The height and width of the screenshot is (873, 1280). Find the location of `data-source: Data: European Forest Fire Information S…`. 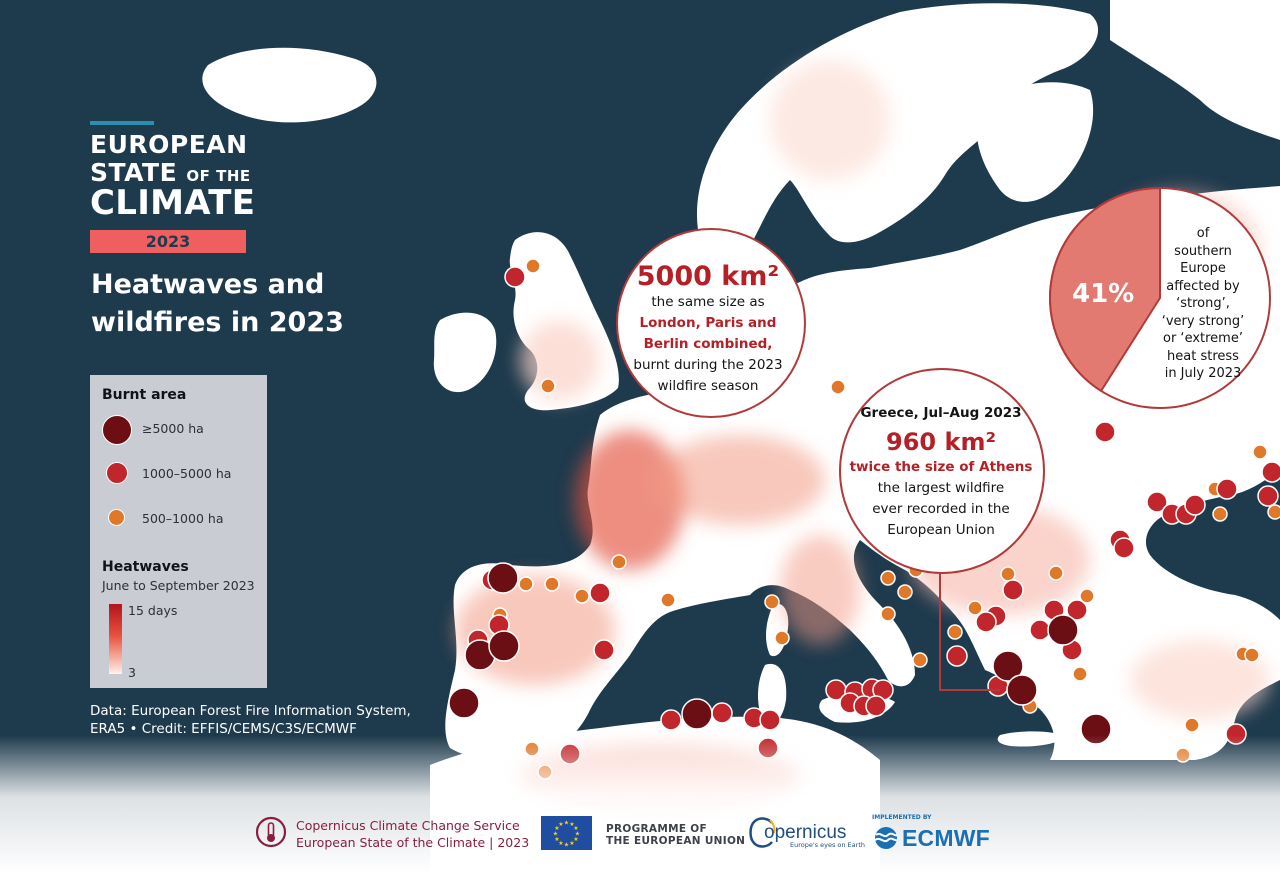

data-source: Data: European Forest Fire Information S… is located at coordinates (270, 720).